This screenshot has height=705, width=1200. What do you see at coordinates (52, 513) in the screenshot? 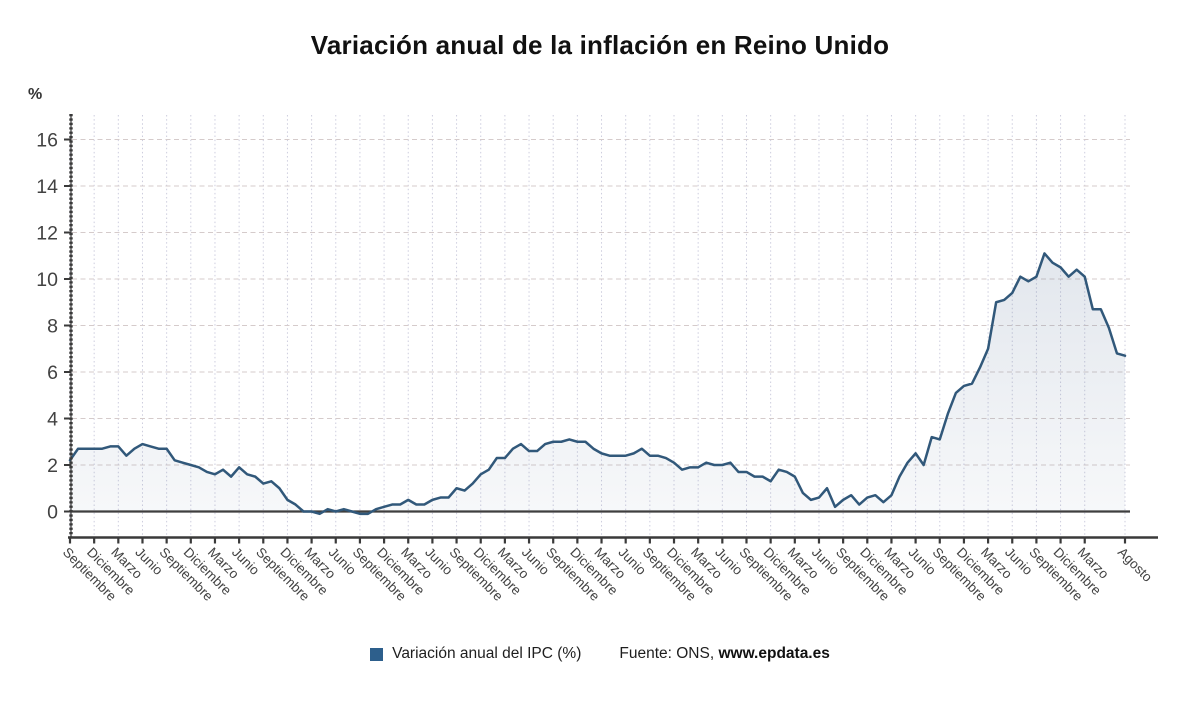
I see `svg-text: 0` at bounding box center [52, 513].